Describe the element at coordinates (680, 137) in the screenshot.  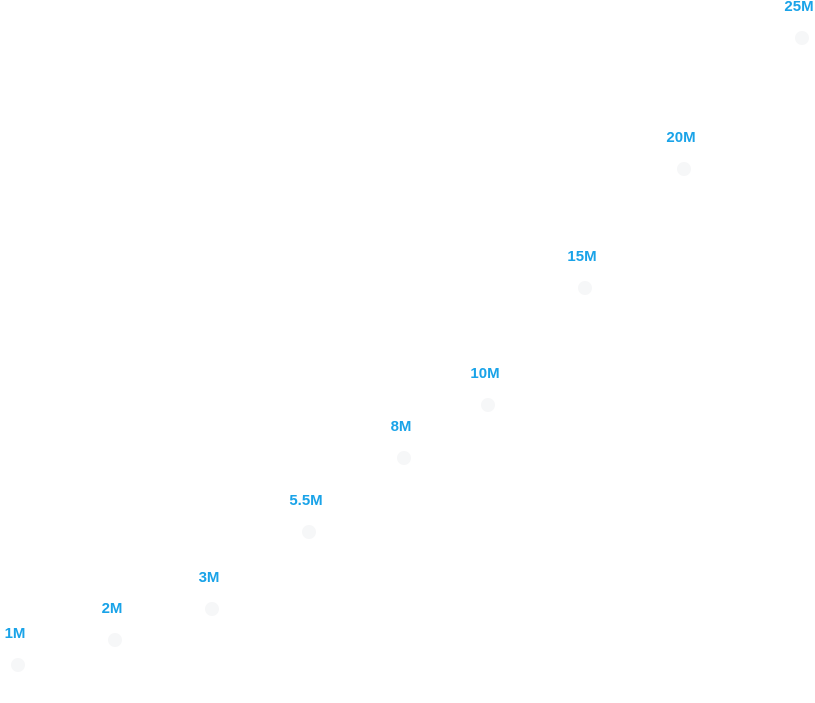
I see `data-label-8: 20M` at that location.